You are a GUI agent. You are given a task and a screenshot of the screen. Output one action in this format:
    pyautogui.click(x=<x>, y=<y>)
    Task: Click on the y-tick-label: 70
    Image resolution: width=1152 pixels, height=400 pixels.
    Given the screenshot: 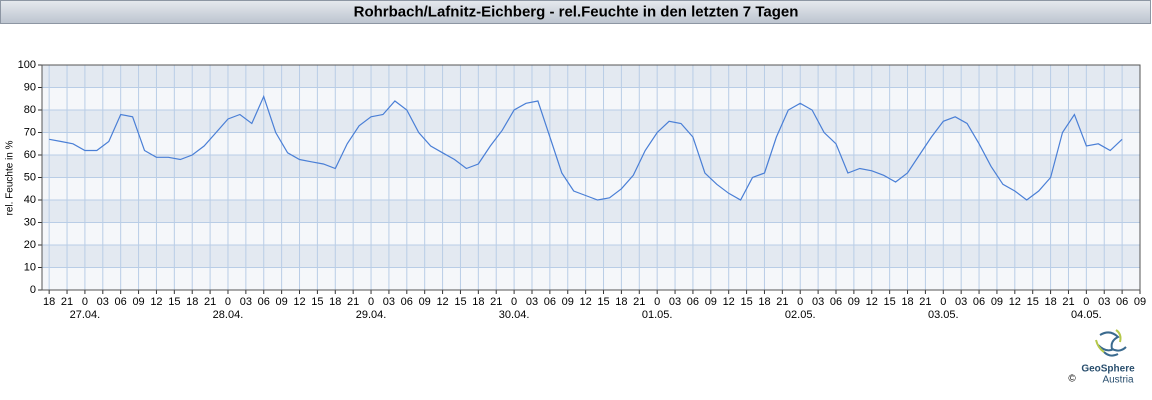 What is the action you would take?
    pyautogui.click(x=30, y=132)
    